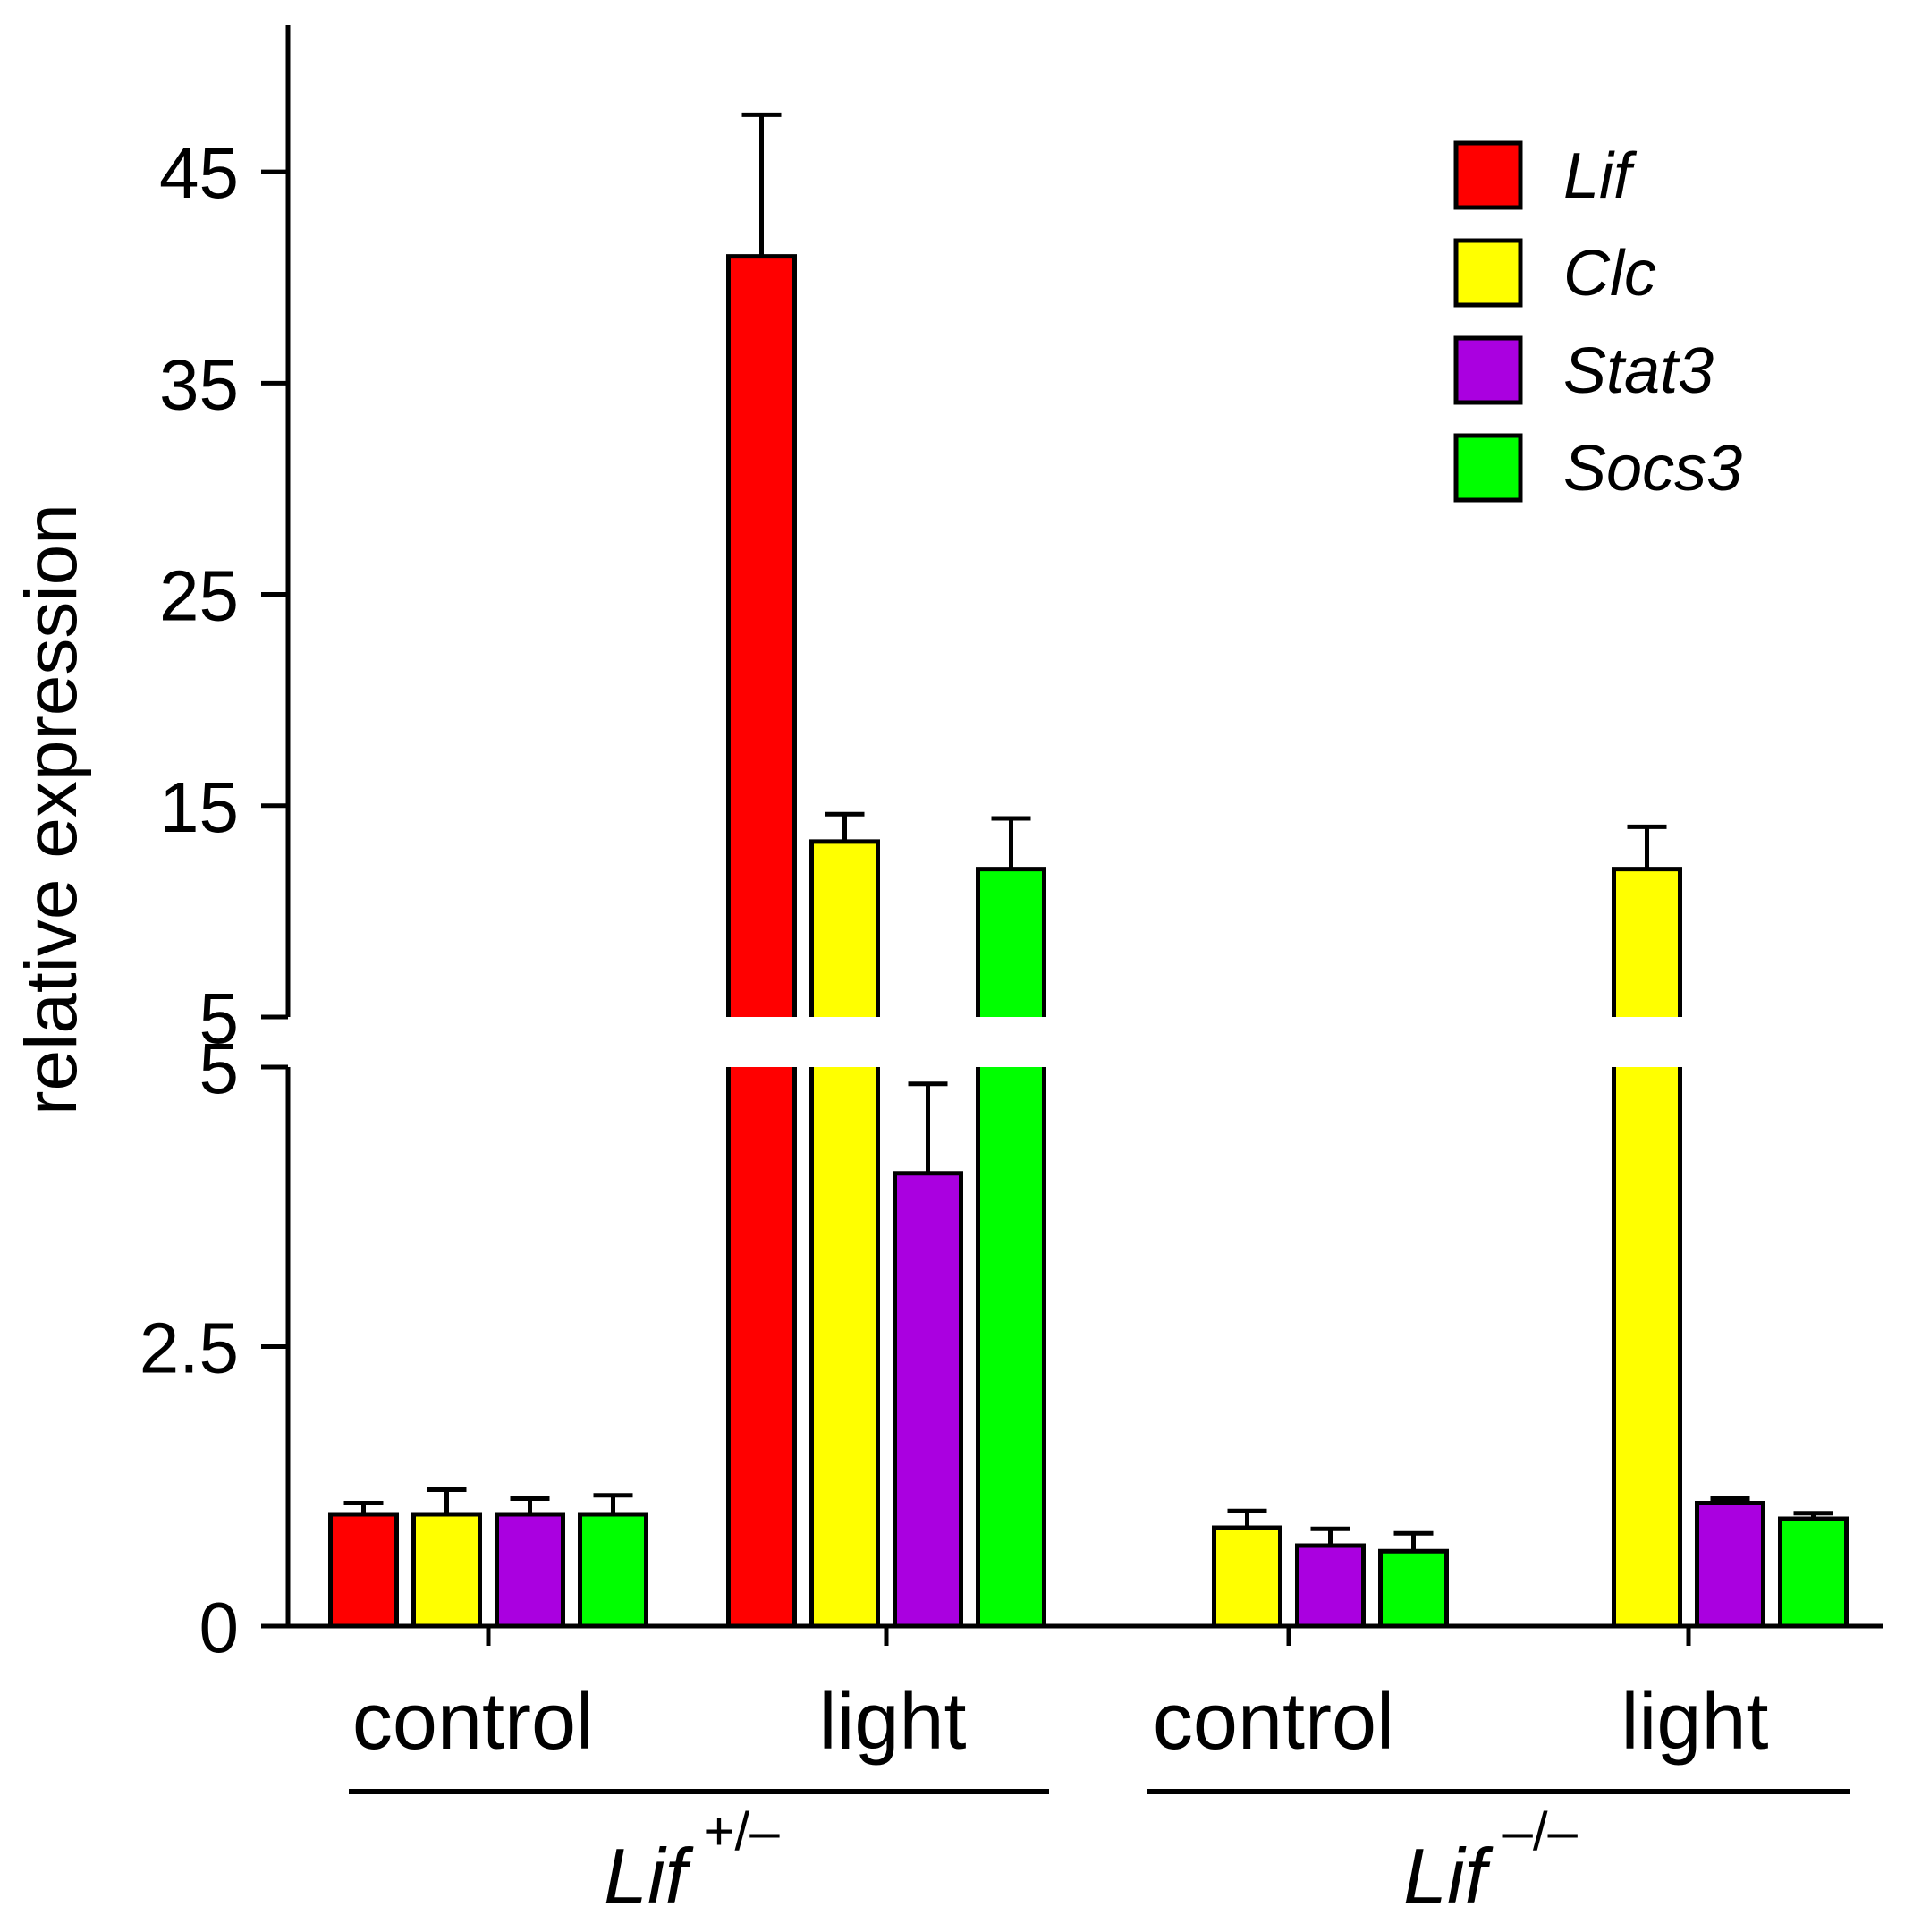 The width and height of the screenshot is (1913, 1932). What do you see at coordinates (1011, 1248) in the screenshot?
I see `bar-socs3-cat1` at bounding box center [1011, 1248].